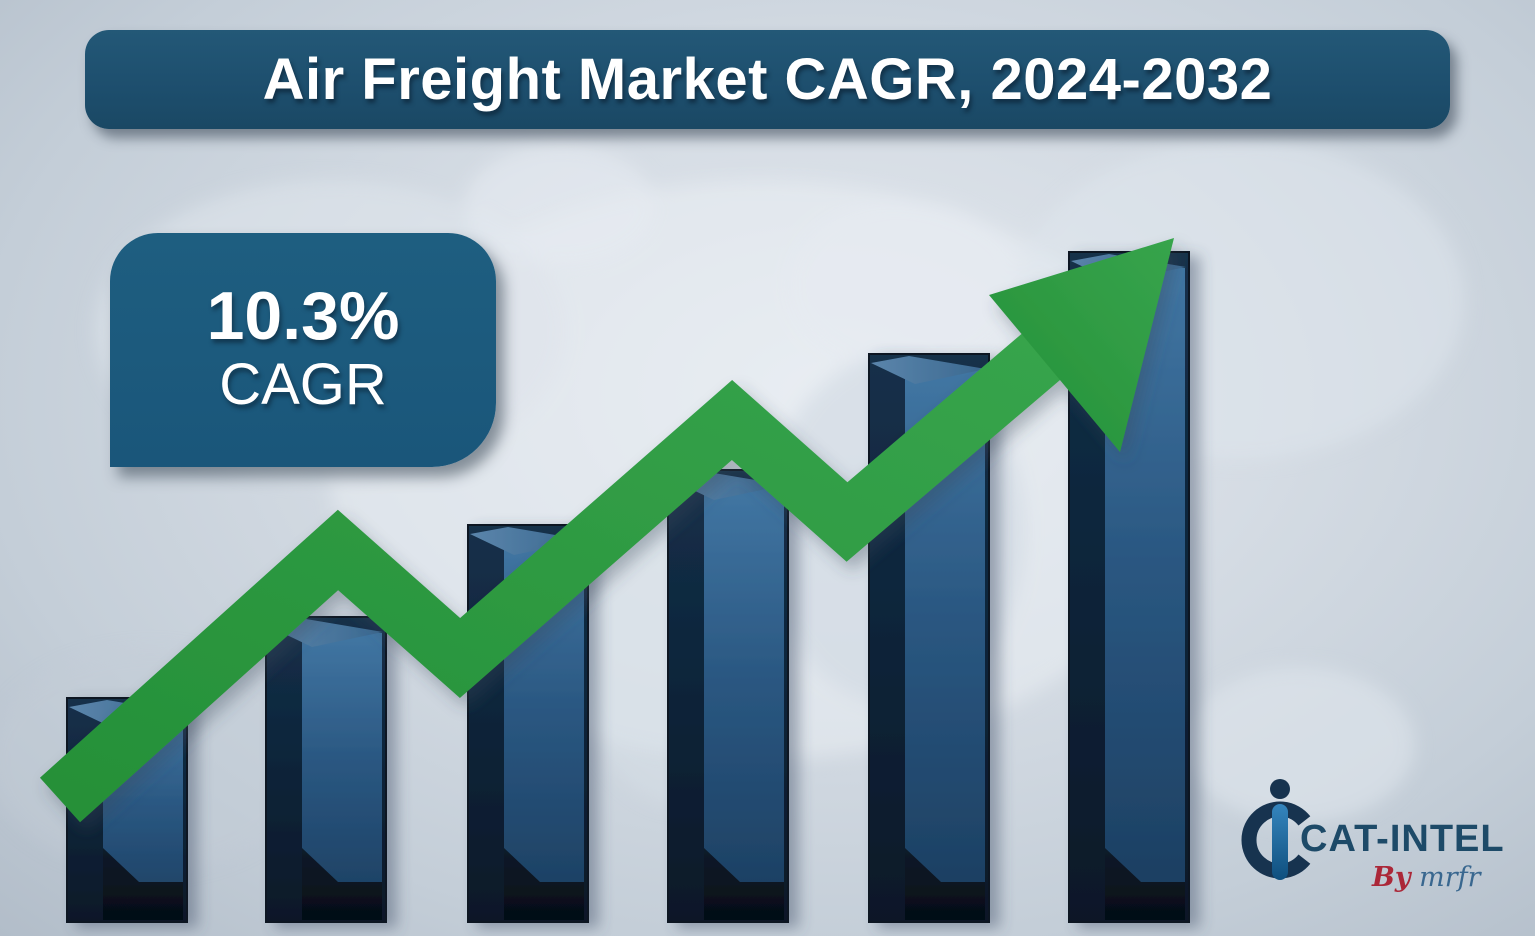 The width and height of the screenshot is (1535, 936). Describe the element at coordinates (1280, 842) in the screenshot. I see `logo-i-stem` at that location.